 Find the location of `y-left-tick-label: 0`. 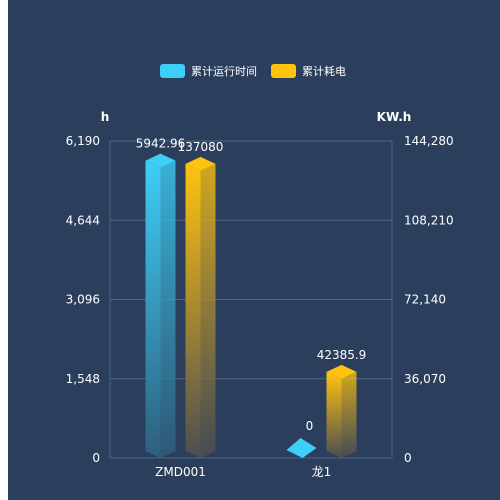

y-left-tick-label: 0 is located at coordinates (96, 458).